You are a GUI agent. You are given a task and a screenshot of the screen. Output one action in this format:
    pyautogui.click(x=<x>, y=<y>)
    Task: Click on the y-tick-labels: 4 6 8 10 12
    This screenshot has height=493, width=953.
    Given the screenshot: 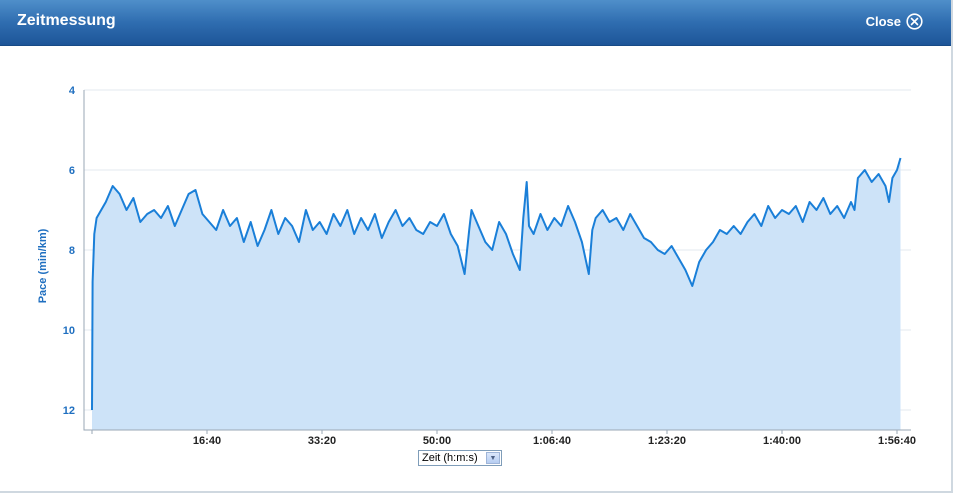 What is the action you would take?
    pyautogui.click(x=69, y=251)
    